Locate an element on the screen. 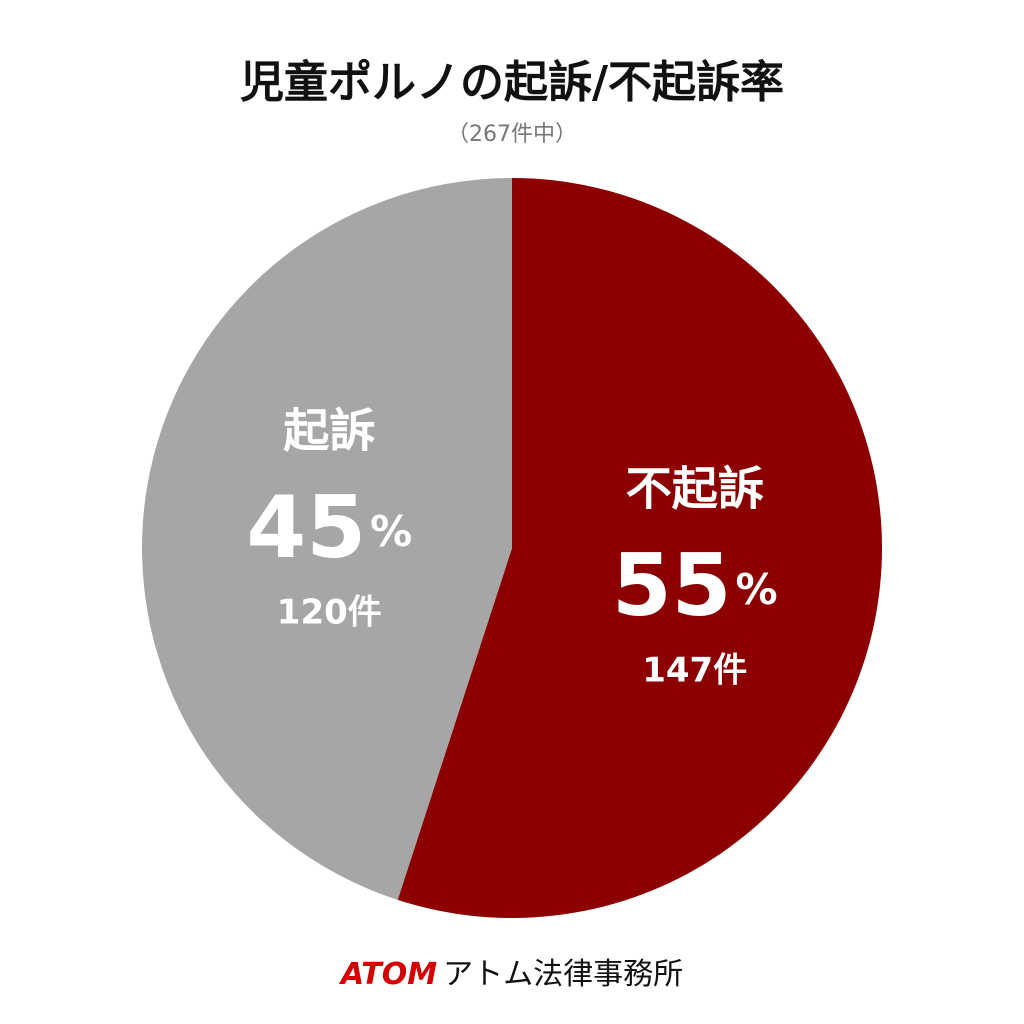  value-number: 45 is located at coordinates (306, 528).